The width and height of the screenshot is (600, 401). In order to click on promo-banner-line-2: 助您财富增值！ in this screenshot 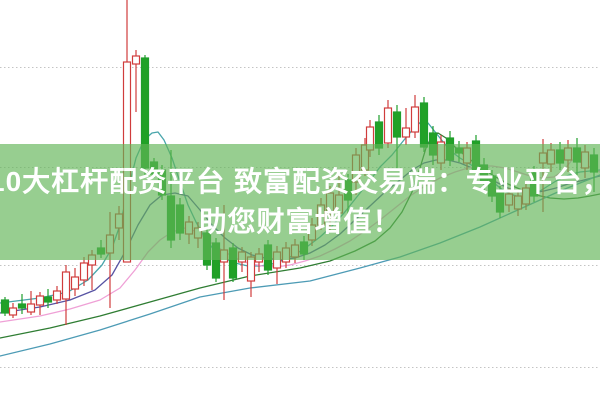, I will do `click(300, 221)`.